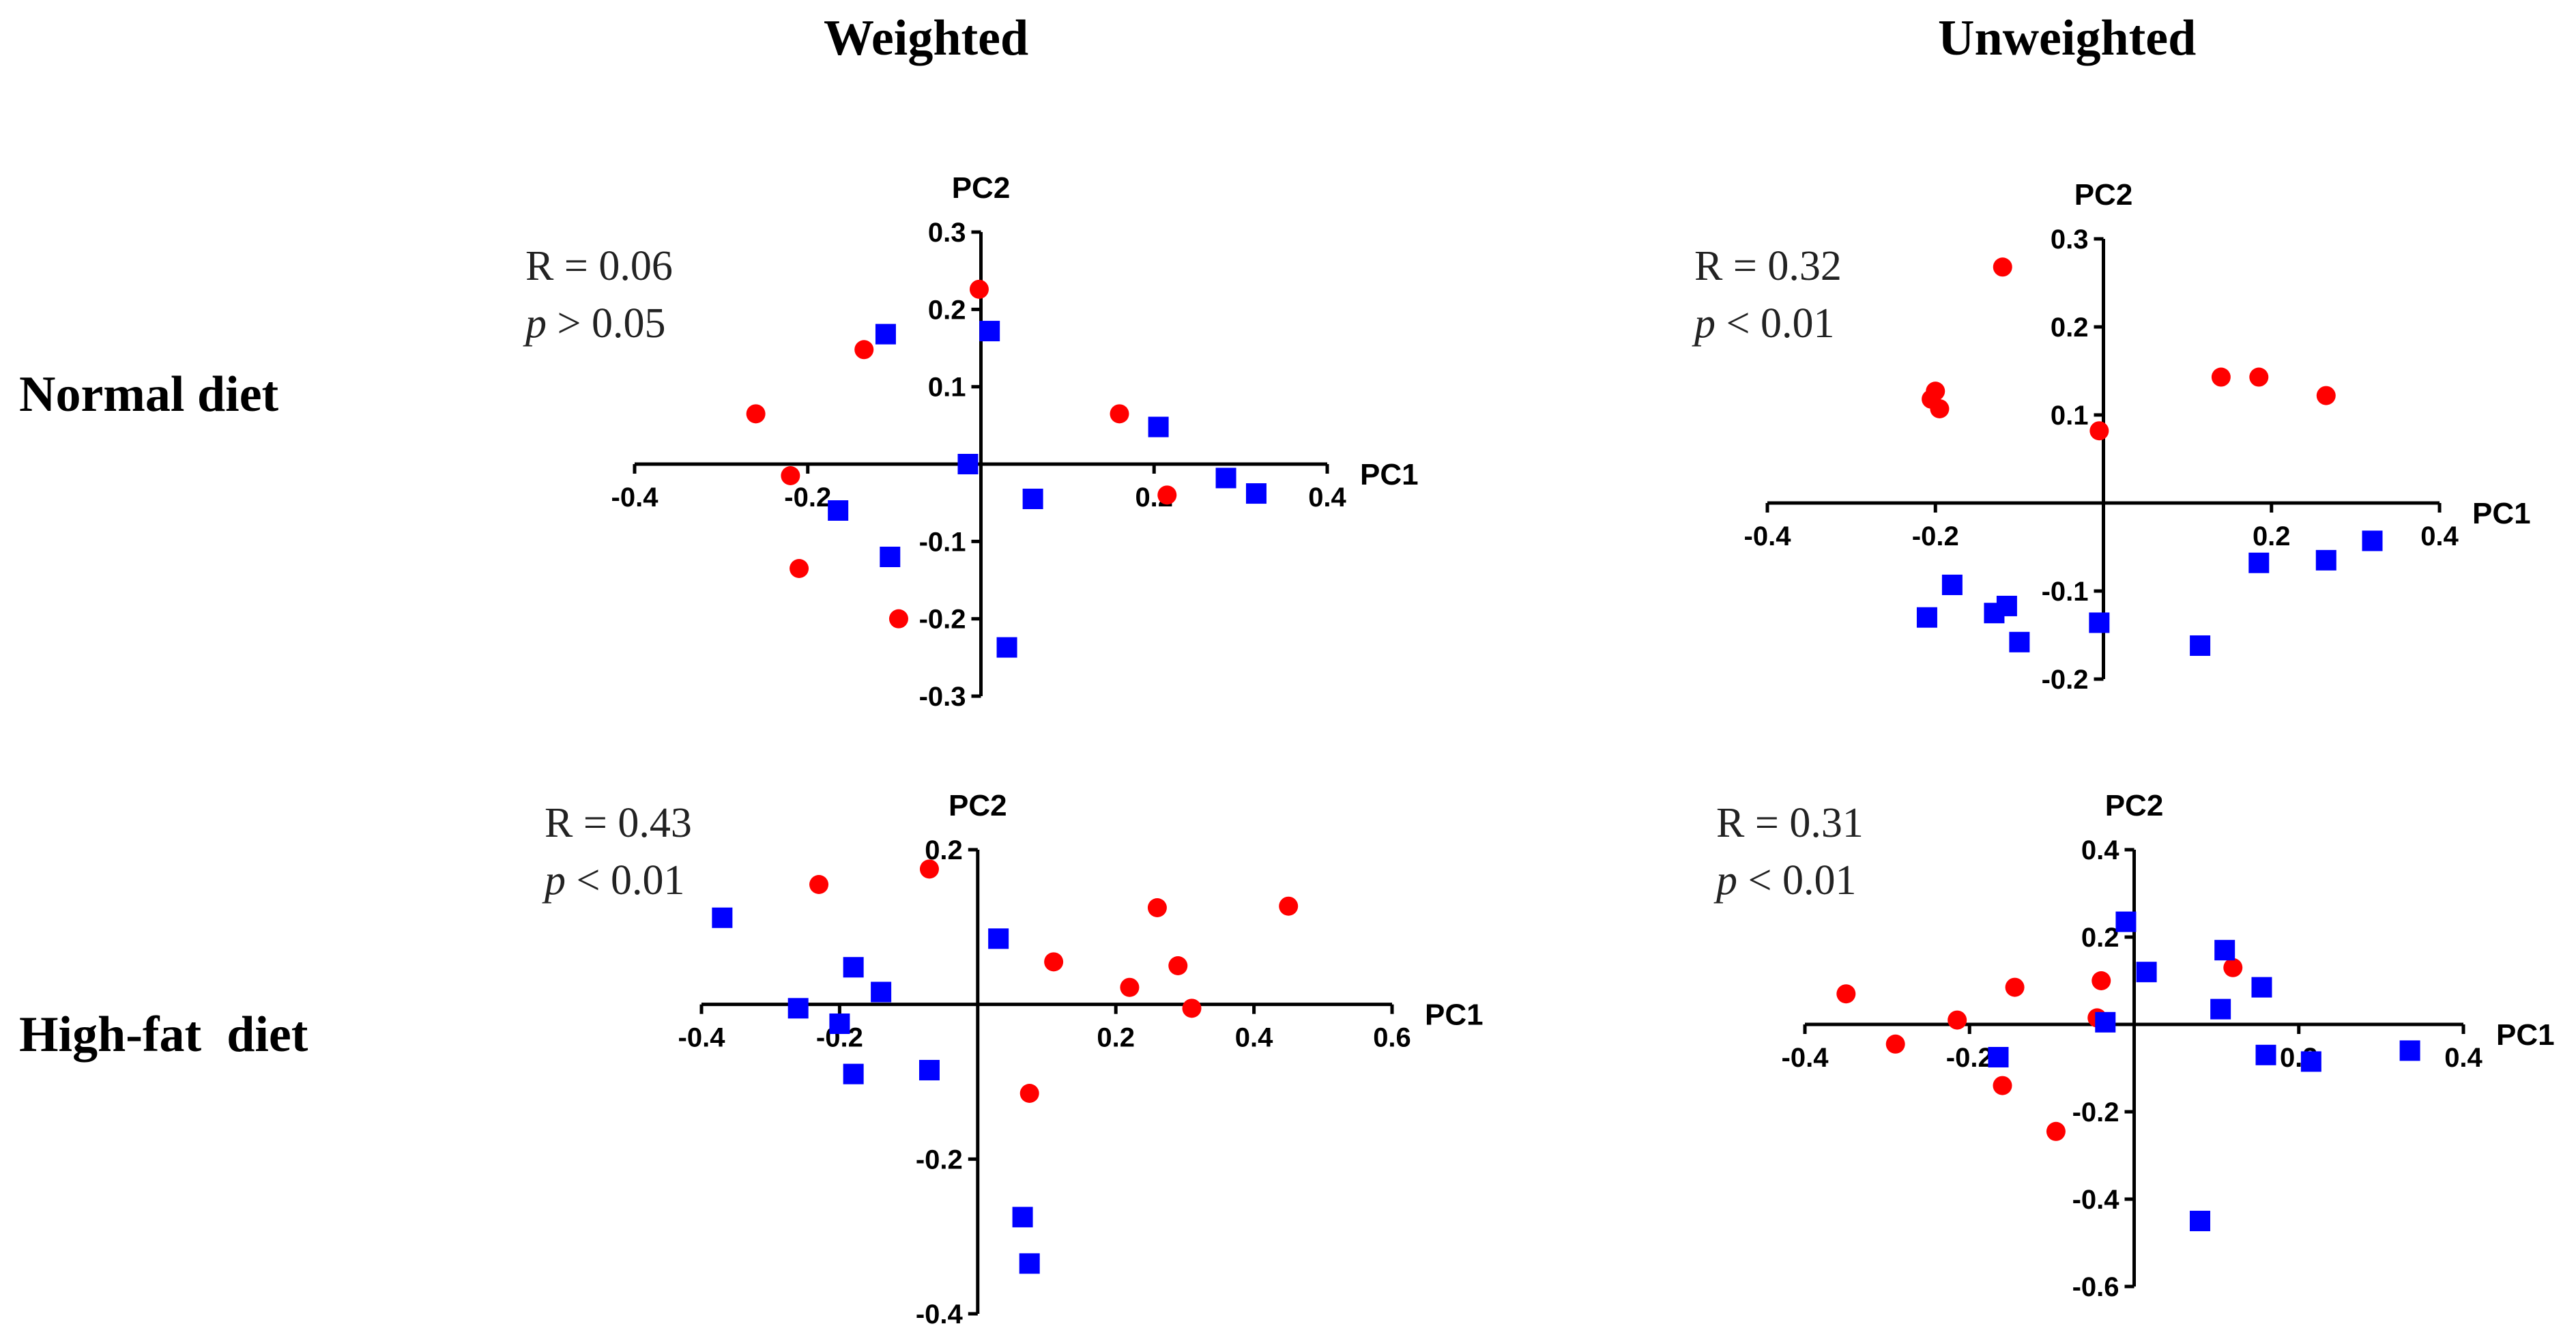 The image size is (2576, 1337). Describe the element at coordinates (1768, 295) in the screenshot. I see `stats-unweighted-normal: R = 0.32 p < 0.01` at that location.